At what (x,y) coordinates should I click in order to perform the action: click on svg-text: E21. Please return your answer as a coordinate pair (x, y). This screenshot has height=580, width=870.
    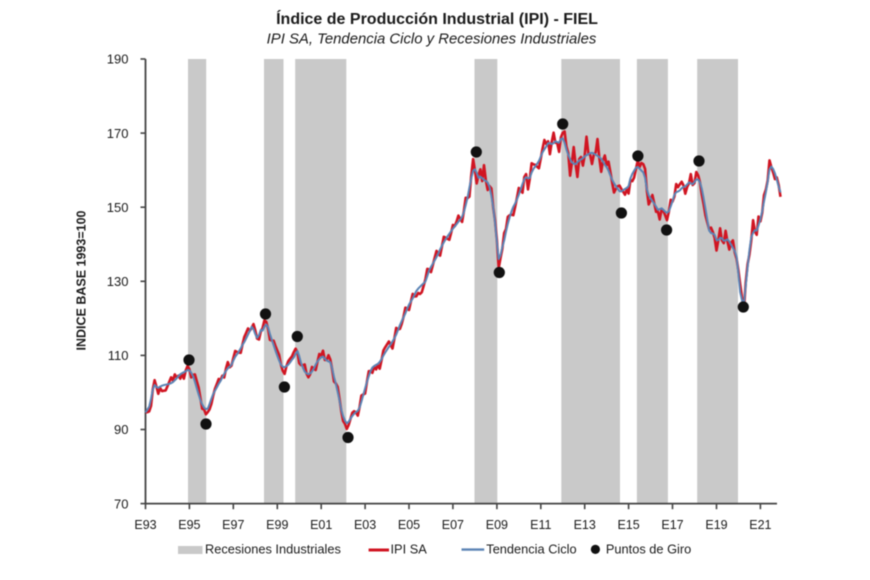
    Looking at the image, I should click on (760, 525).